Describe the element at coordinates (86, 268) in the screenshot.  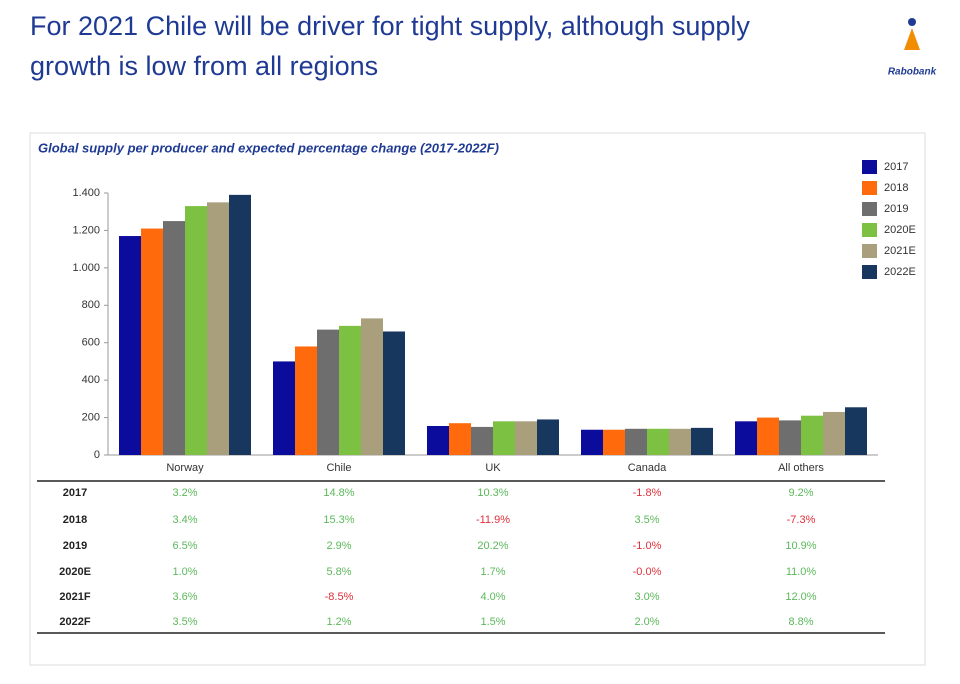
I see `y-tick-label: 1.000` at that location.